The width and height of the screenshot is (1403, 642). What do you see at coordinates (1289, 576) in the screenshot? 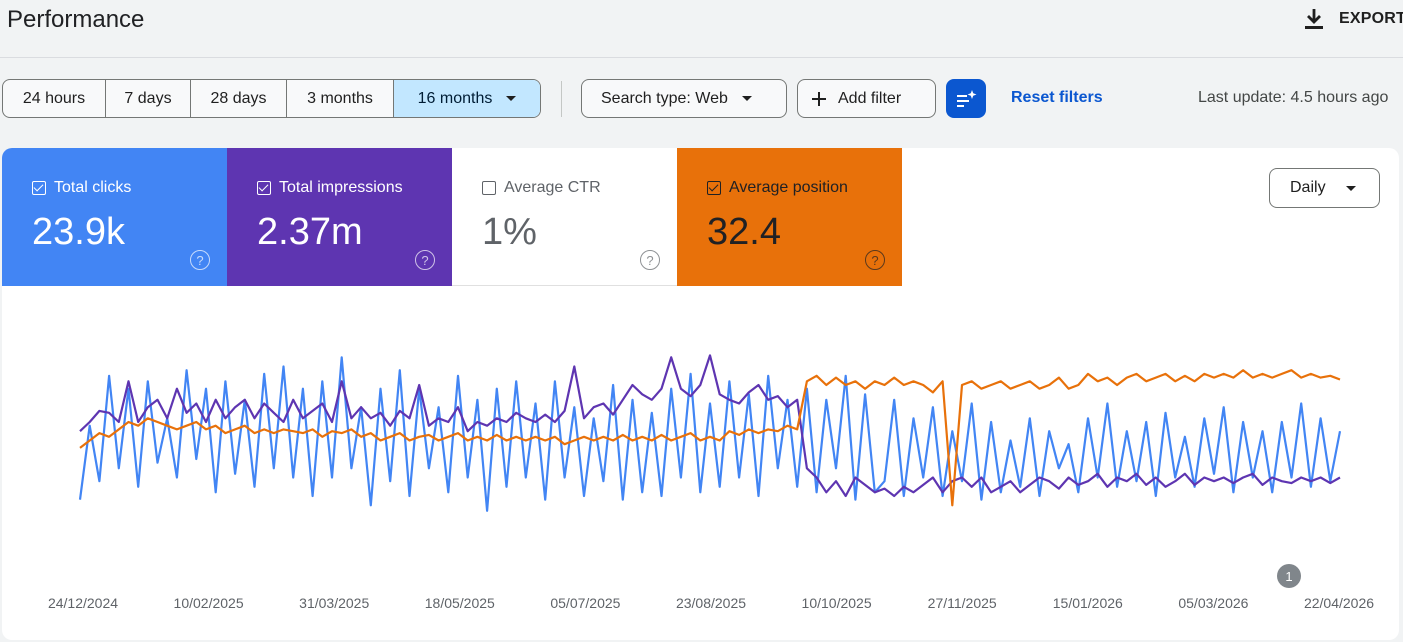
I see `annotation-marker: 1` at bounding box center [1289, 576].